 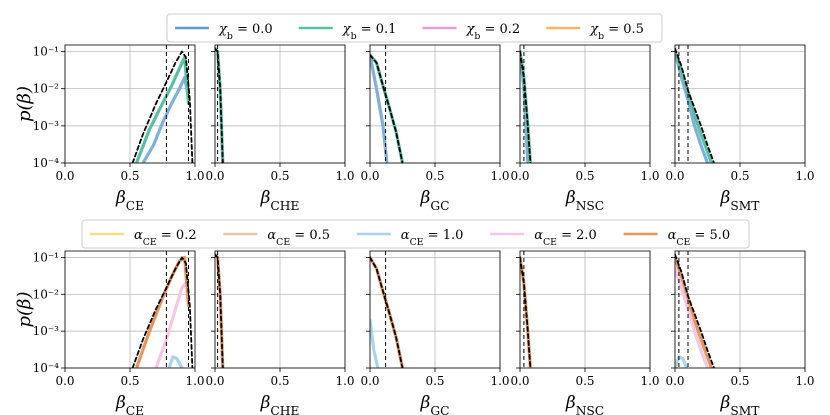 I want to click on legend-label: αCE = 2.0, so click(x=565, y=238).